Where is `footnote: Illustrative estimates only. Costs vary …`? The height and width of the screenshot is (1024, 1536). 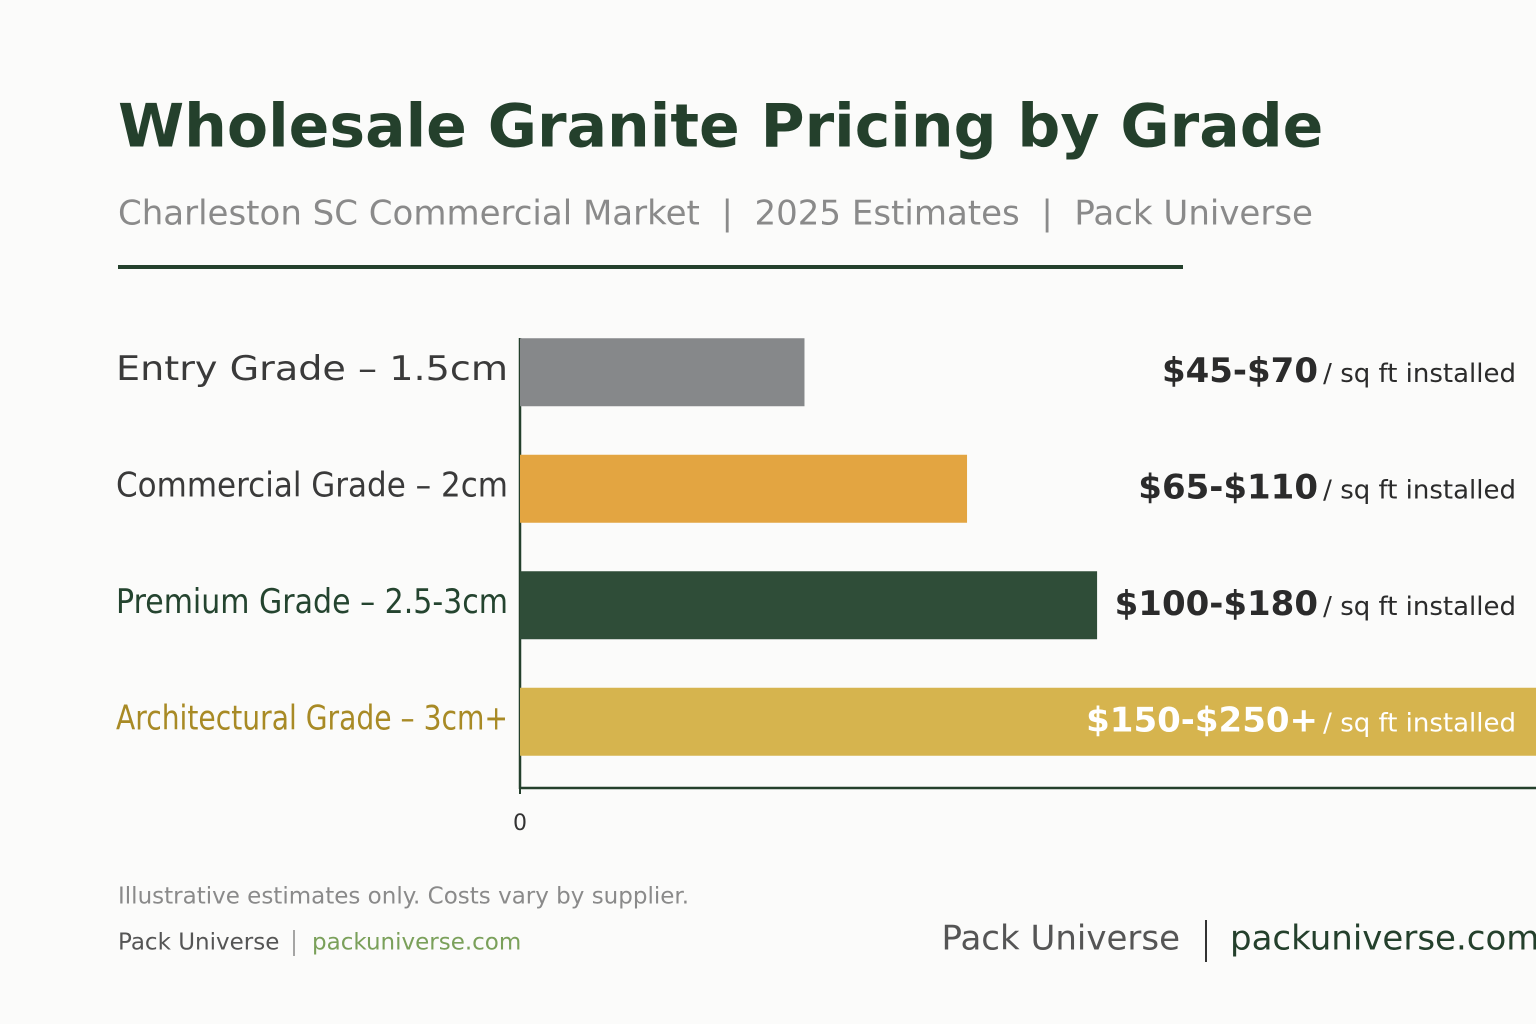
footnote: Illustrative estimates only. Costs vary … is located at coordinates (403, 897).